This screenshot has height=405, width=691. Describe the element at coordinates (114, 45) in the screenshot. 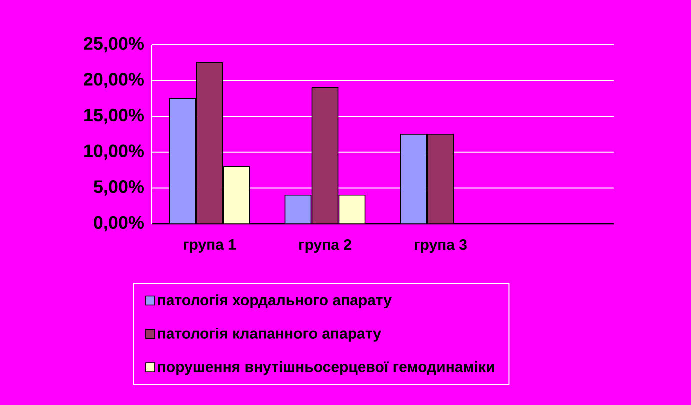

I see `y-tick-label: 25,00%` at that location.